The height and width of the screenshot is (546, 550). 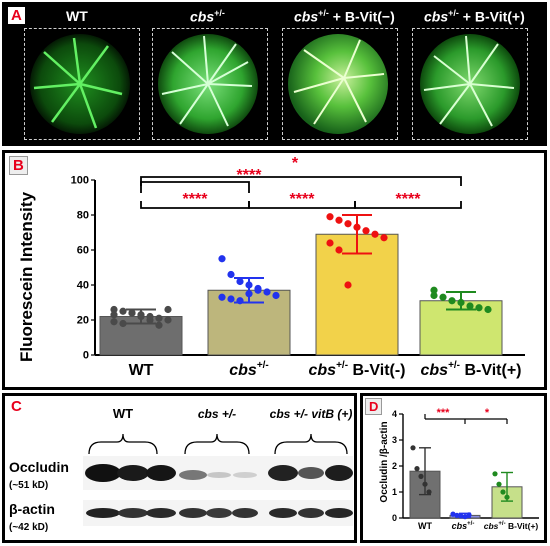 I want to click on blot-group-cbs-vitb: cbs +/- vitB (+), so click(x=311, y=414).